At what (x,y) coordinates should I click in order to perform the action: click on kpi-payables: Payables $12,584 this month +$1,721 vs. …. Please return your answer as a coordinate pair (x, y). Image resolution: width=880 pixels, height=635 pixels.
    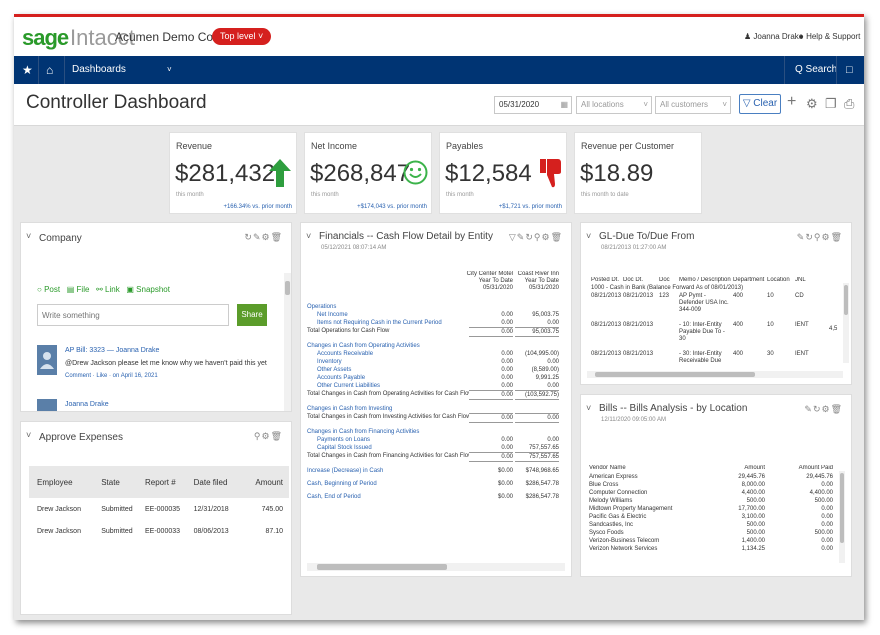
    Looking at the image, I should click on (503, 173).